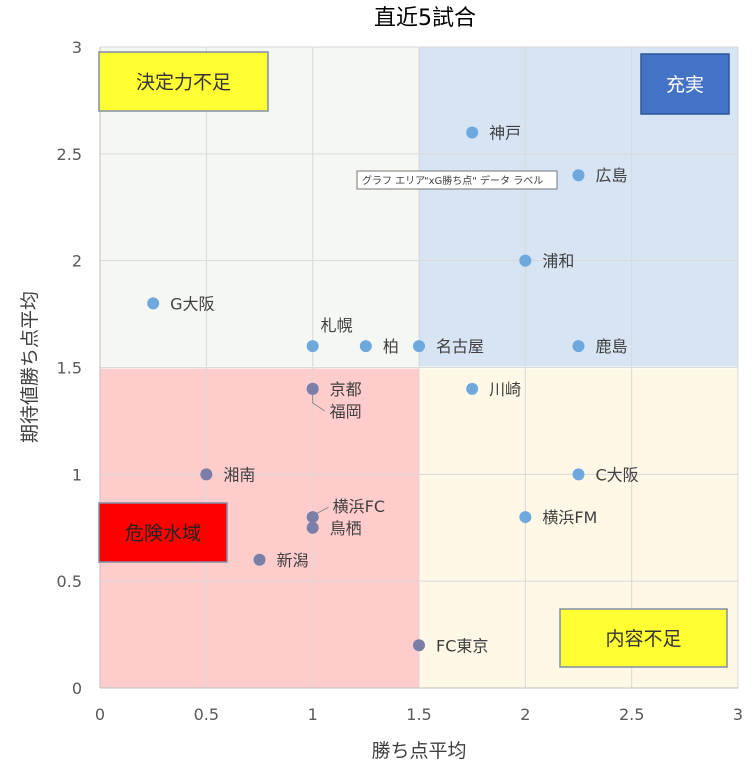 This screenshot has height=779, width=754. Describe the element at coordinates (359, 506) in the screenshot. I see `point-label: 横浜FC` at that location.